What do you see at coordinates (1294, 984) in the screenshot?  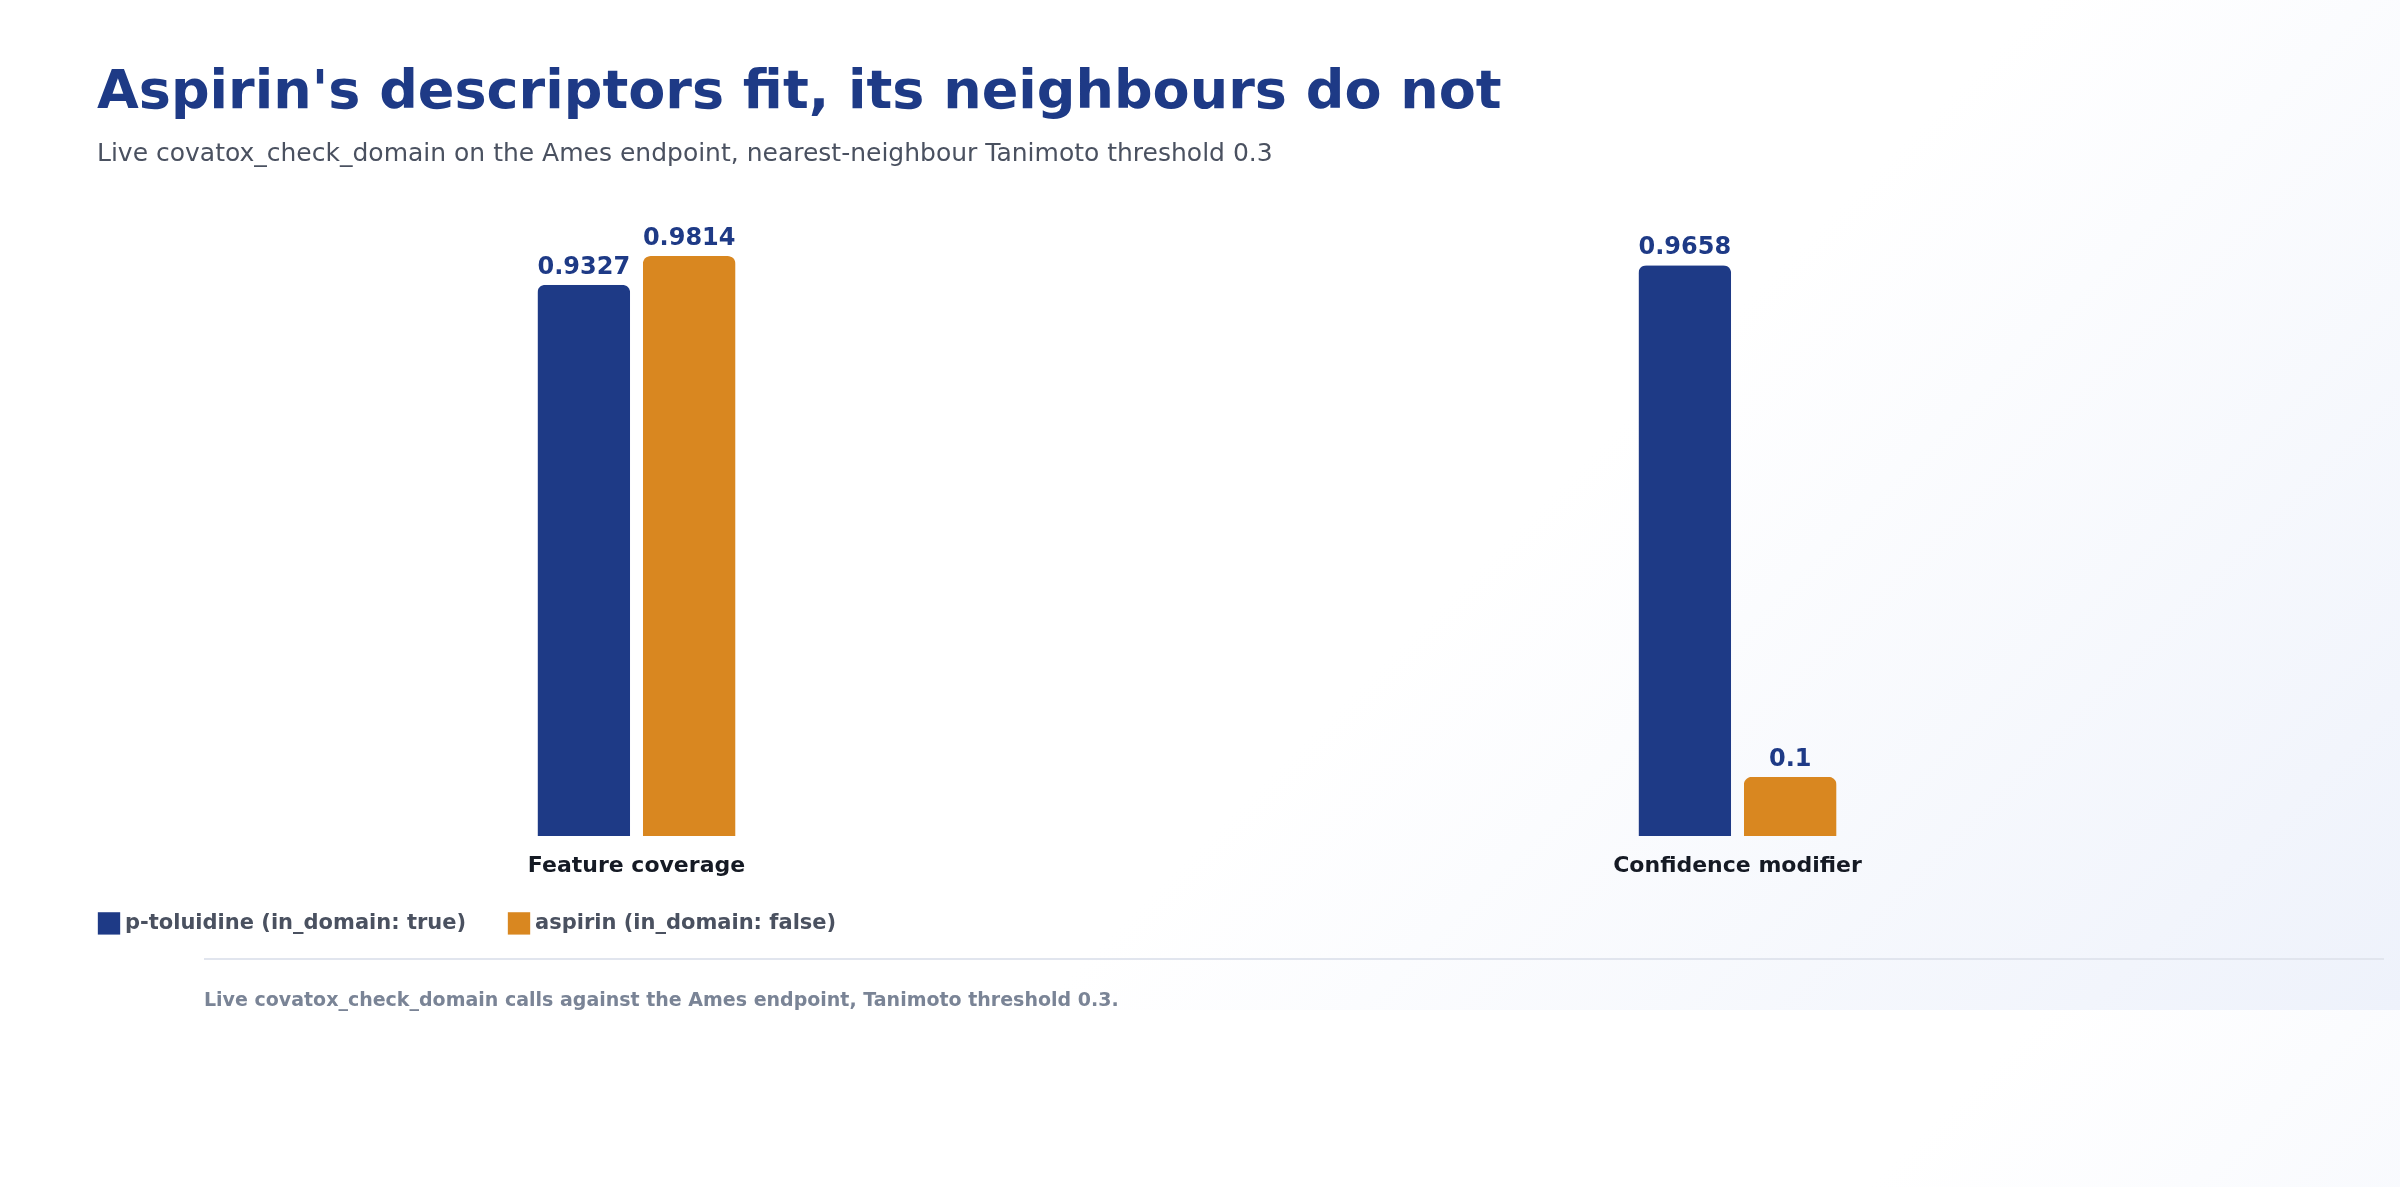 I see `text: Live covatox_check_domain calls against the Ames endpoint, Tanimoto threshold 0.3.` at bounding box center [1294, 984].